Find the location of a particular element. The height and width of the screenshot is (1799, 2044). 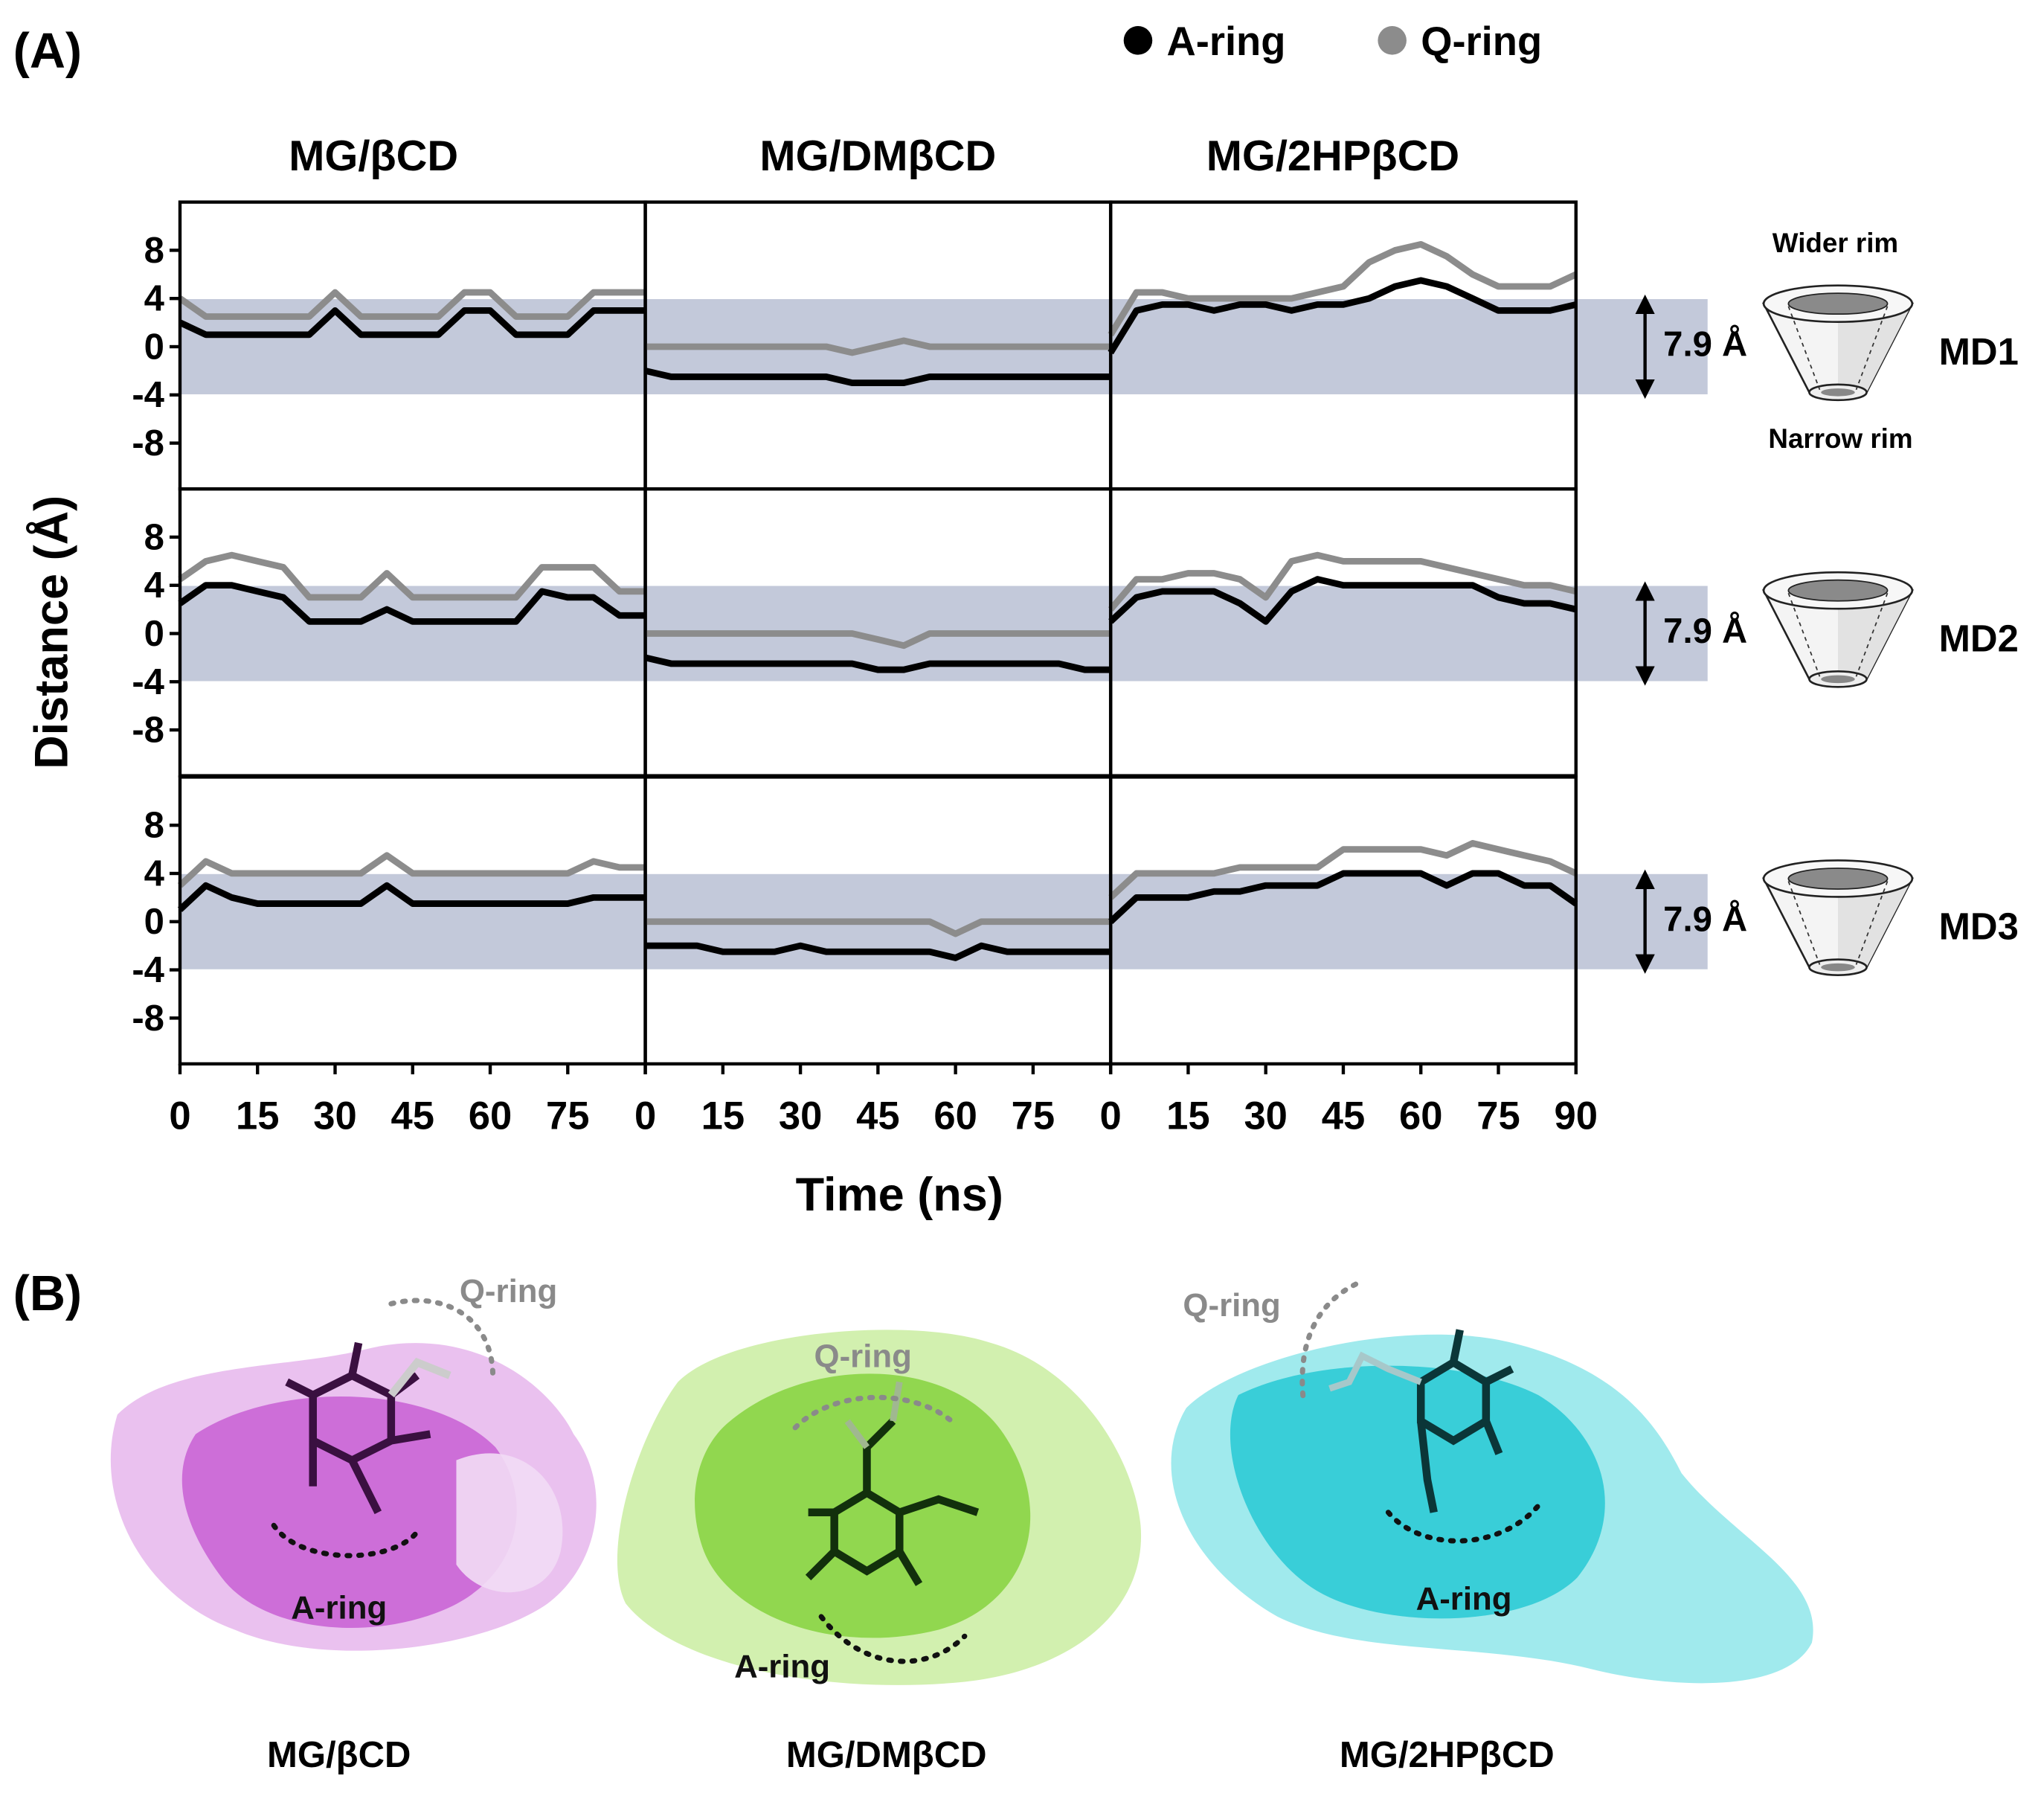

legend-label: A-ring is located at coordinates (1226, 41).